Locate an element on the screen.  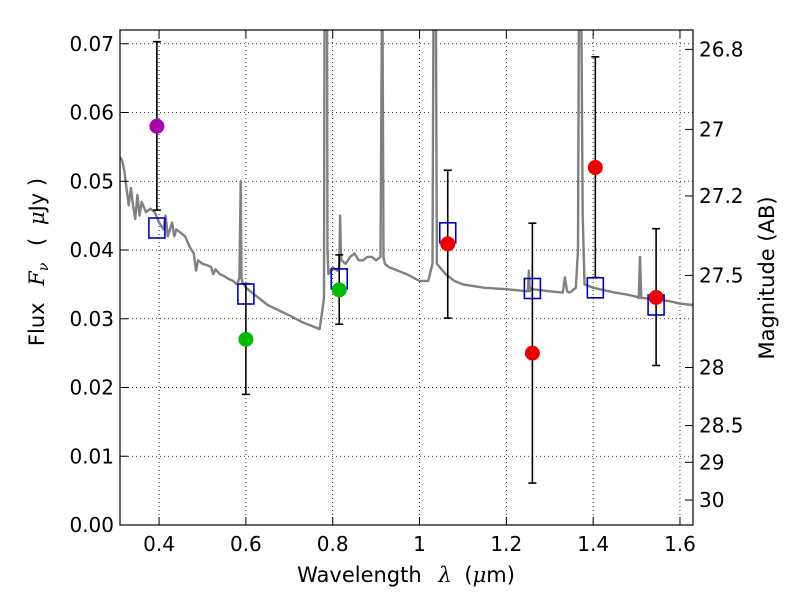
x-tick-label: 1.6 is located at coordinates (680, 544).